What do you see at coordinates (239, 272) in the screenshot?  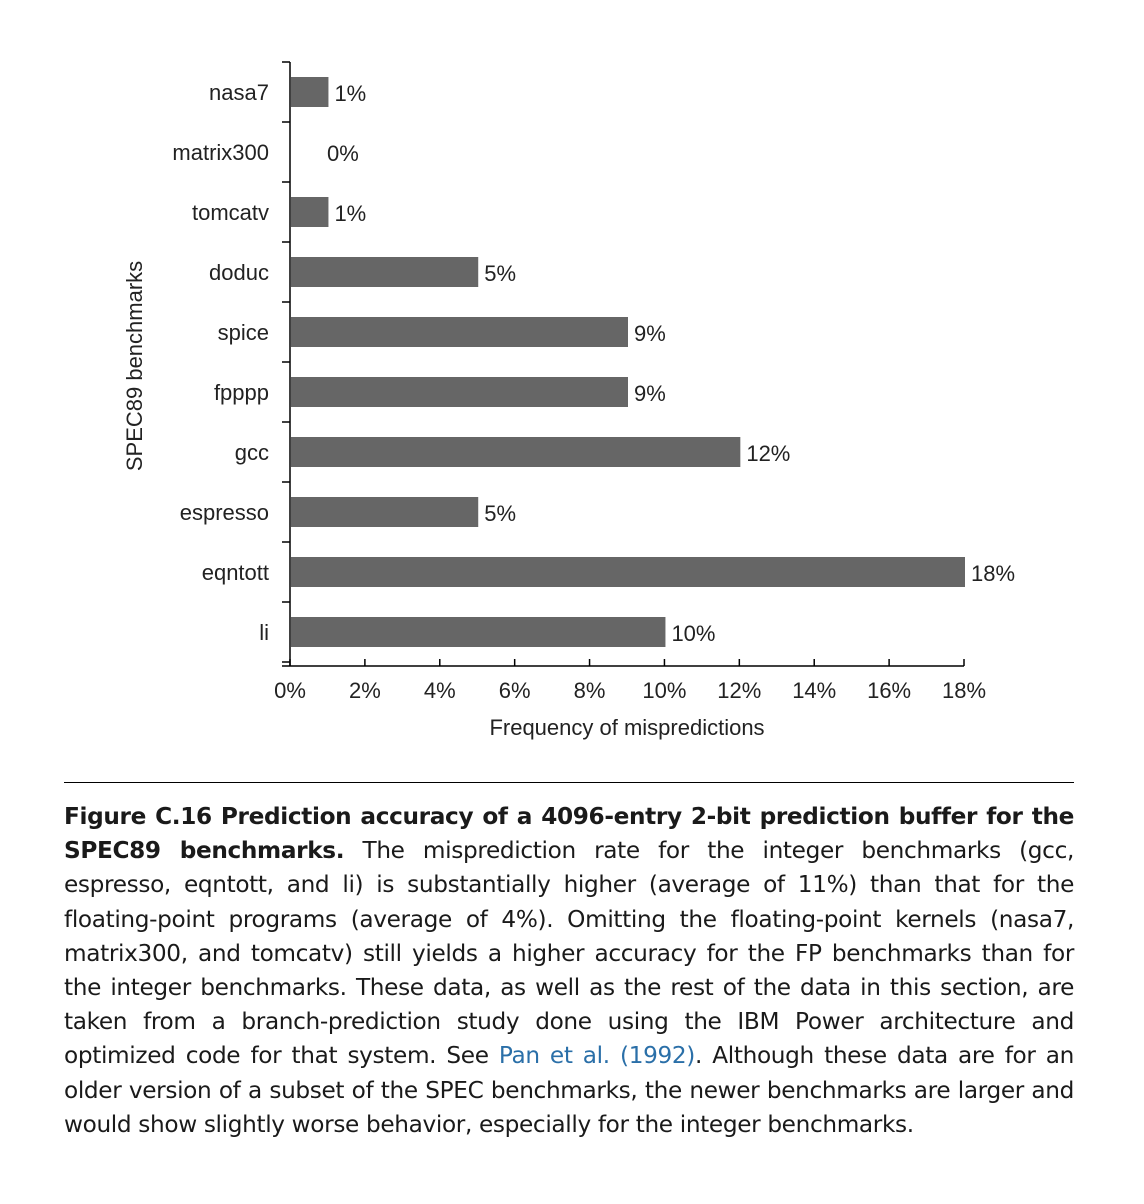 I see `category-label-doduc: doduc` at bounding box center [239, 272].